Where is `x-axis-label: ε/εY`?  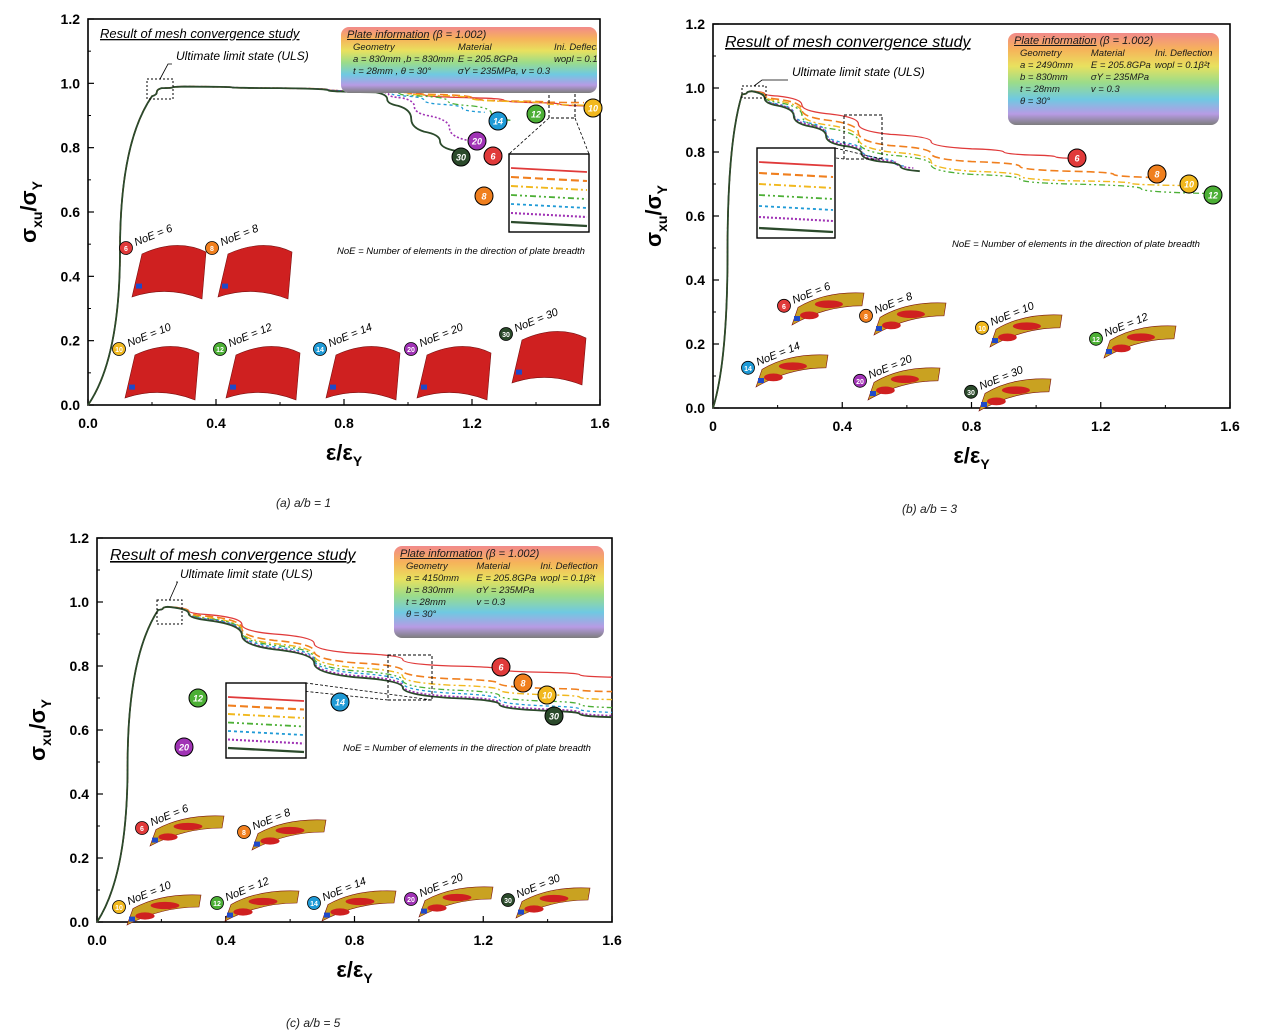
x-axis-label: ε/εY is located at coordinates (971, 457).